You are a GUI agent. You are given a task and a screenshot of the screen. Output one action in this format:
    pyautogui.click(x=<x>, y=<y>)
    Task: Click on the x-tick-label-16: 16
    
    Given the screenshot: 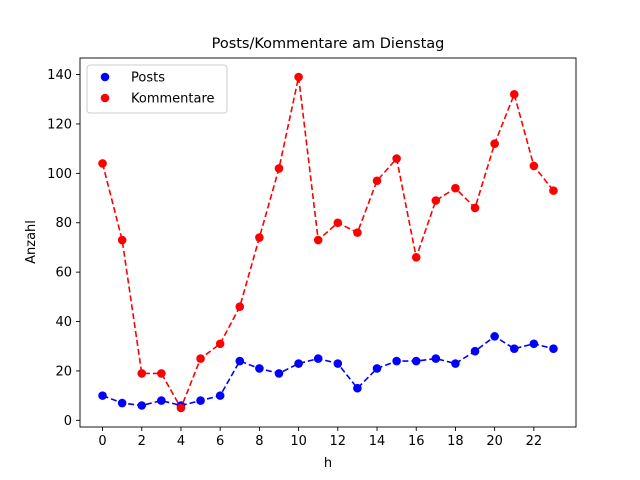 What is the action you would take?
    pyautogui.click(x=416, y=441)
    